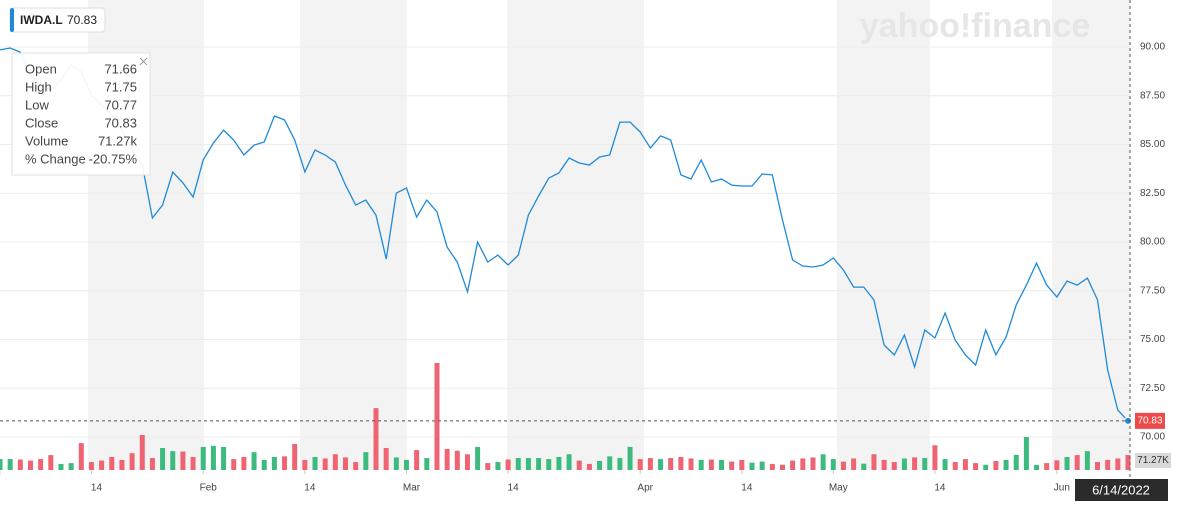 This screenshot has width=1183, height=512. What do you see at coordinates (1152, 388) in the screenshot?
I see `y-tick-label: 72.50` at bounding box center [1152, 388].